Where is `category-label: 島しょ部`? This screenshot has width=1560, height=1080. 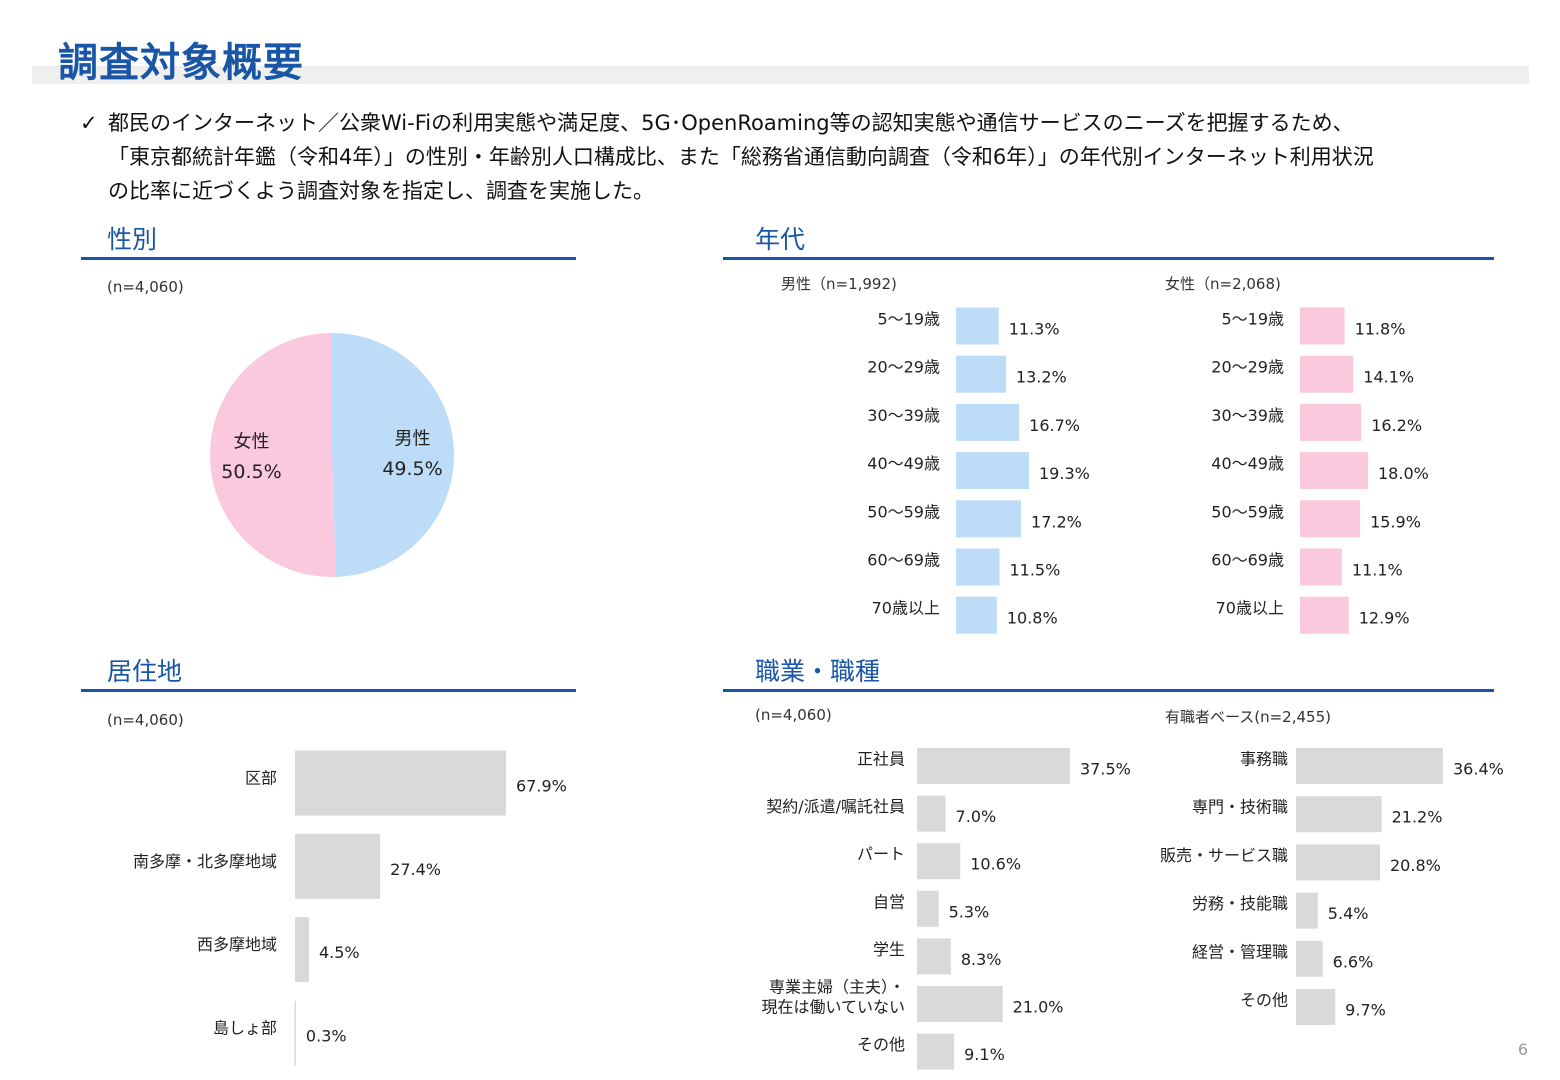
category-label: 島しょ部 is located at coordinates (245, 1027).